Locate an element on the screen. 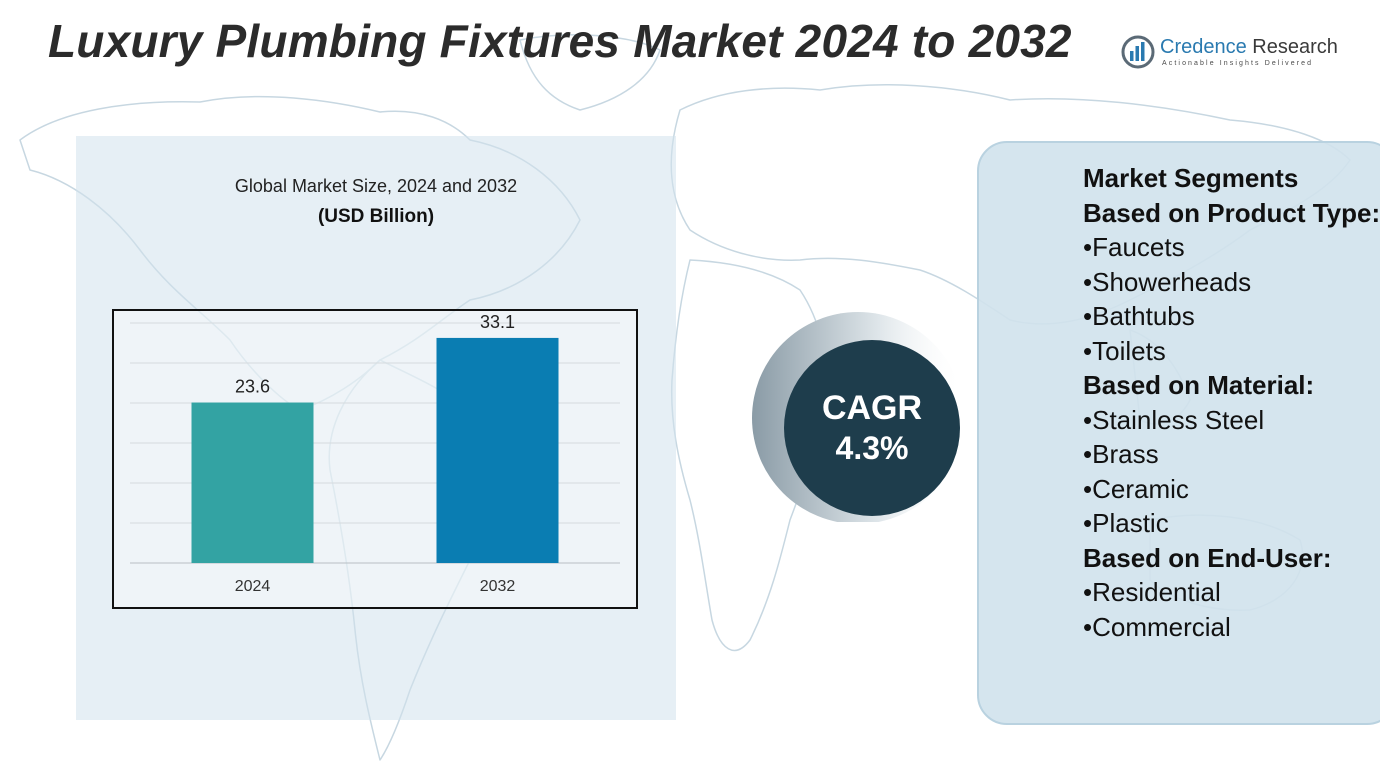 Image resolution: width=1380 pixels, height=776 pixels. brand-name-part2: Research is located at coordinates (1292, 47).